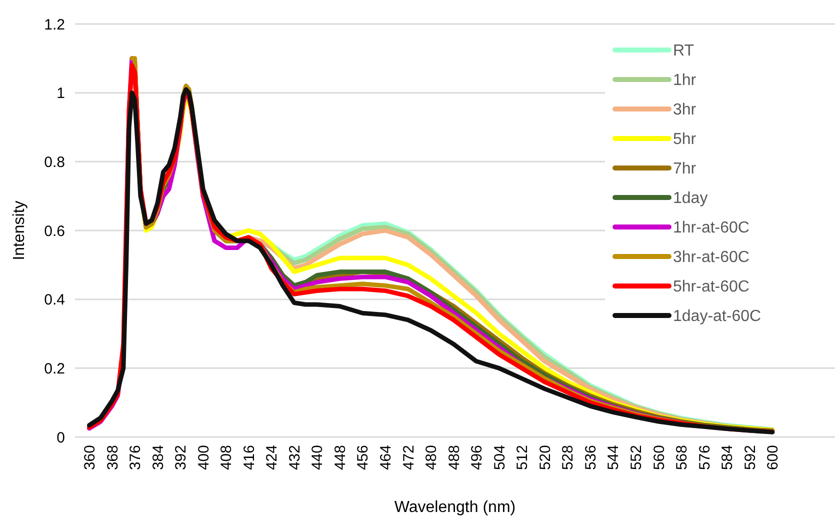 The width and height of the screenshot is (840, 520). What do you see at coordinates (54, 25) in the screenshot?
I see `y-tick-label: 1.2` at bounding box center [54, 25].